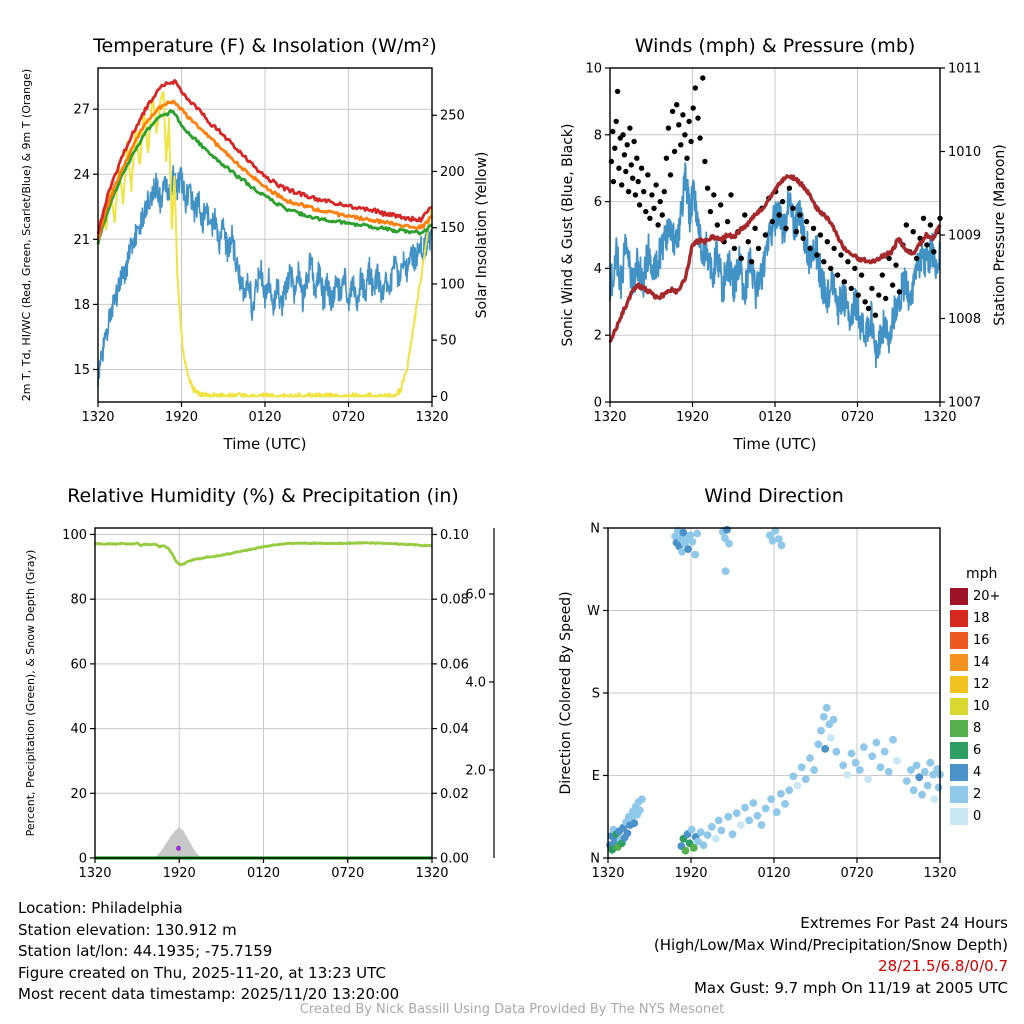  I want to click on snow-marker, so click(178, 848).